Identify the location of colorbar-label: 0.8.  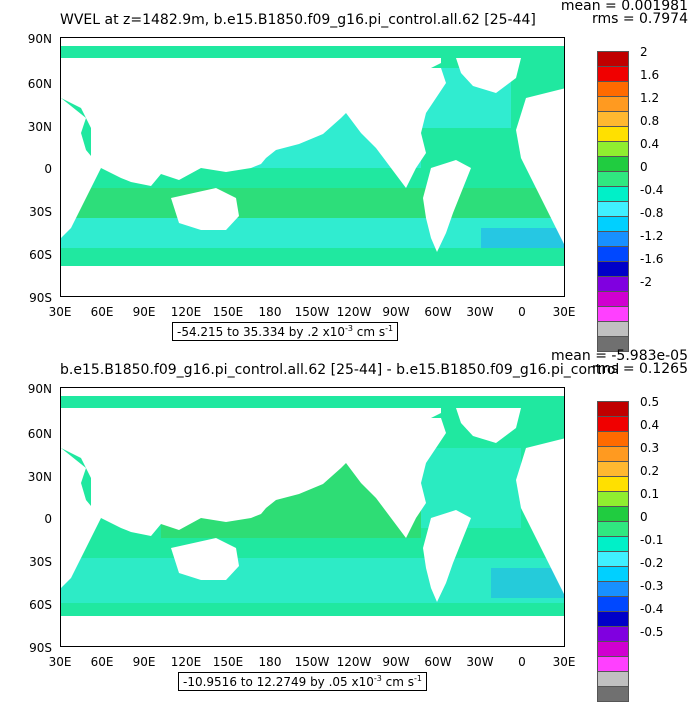
(650, 121).